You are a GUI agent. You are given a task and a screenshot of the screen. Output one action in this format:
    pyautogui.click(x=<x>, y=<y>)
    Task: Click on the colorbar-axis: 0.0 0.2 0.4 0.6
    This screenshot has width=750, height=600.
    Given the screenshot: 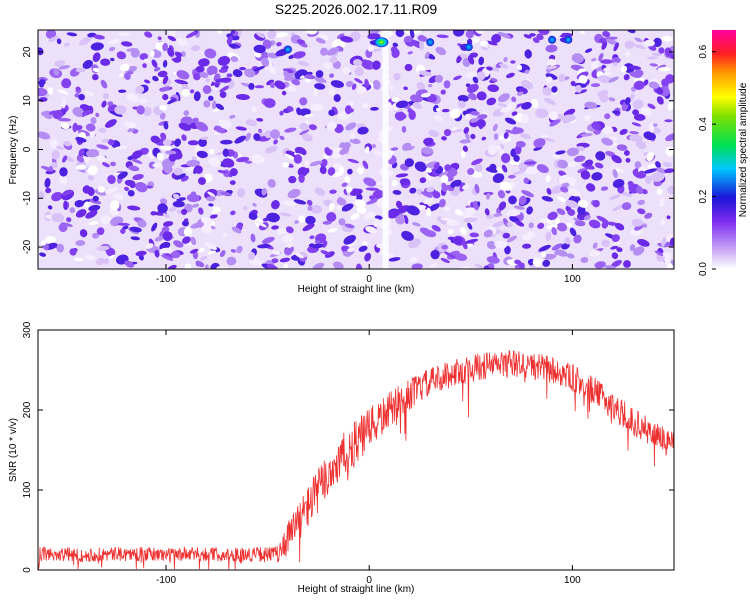 What is the action you would take?
    pyautogui.click(x=707, y=160)
    